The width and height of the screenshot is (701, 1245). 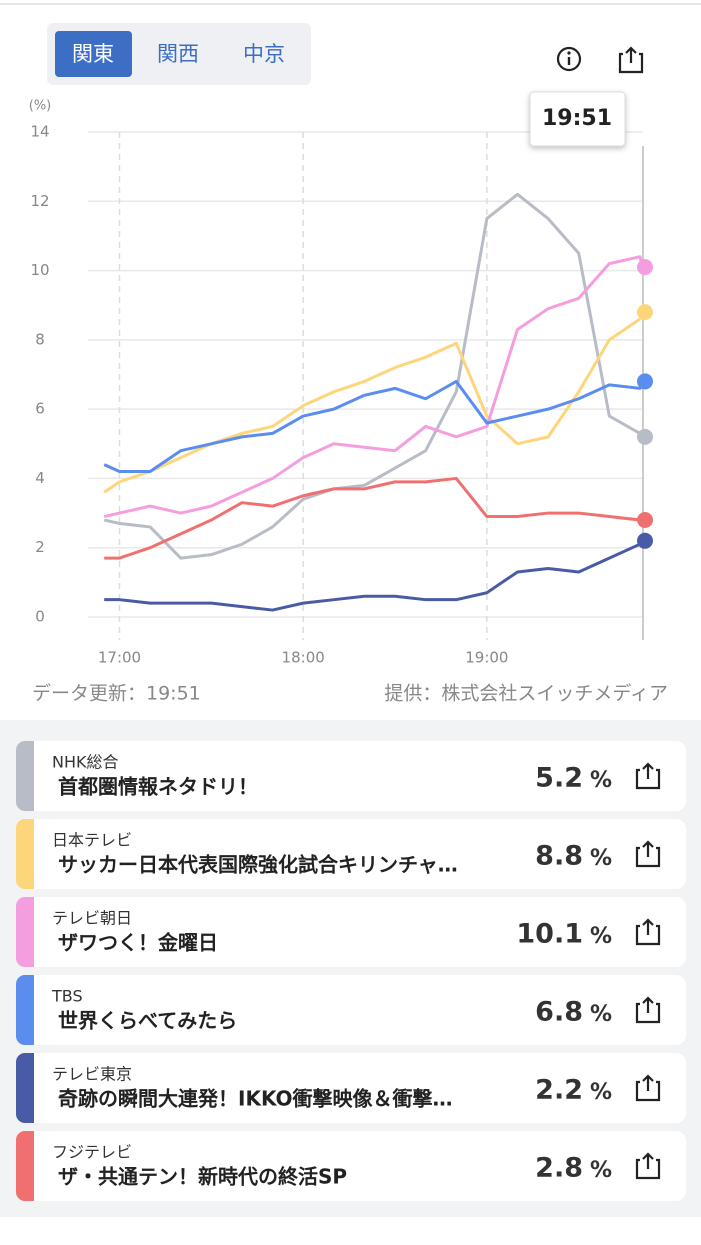 What do you see at coordinates (486, 658) in the screenshot?
I see `x-tick-label: 19:00` at bounding box center [486, 658].